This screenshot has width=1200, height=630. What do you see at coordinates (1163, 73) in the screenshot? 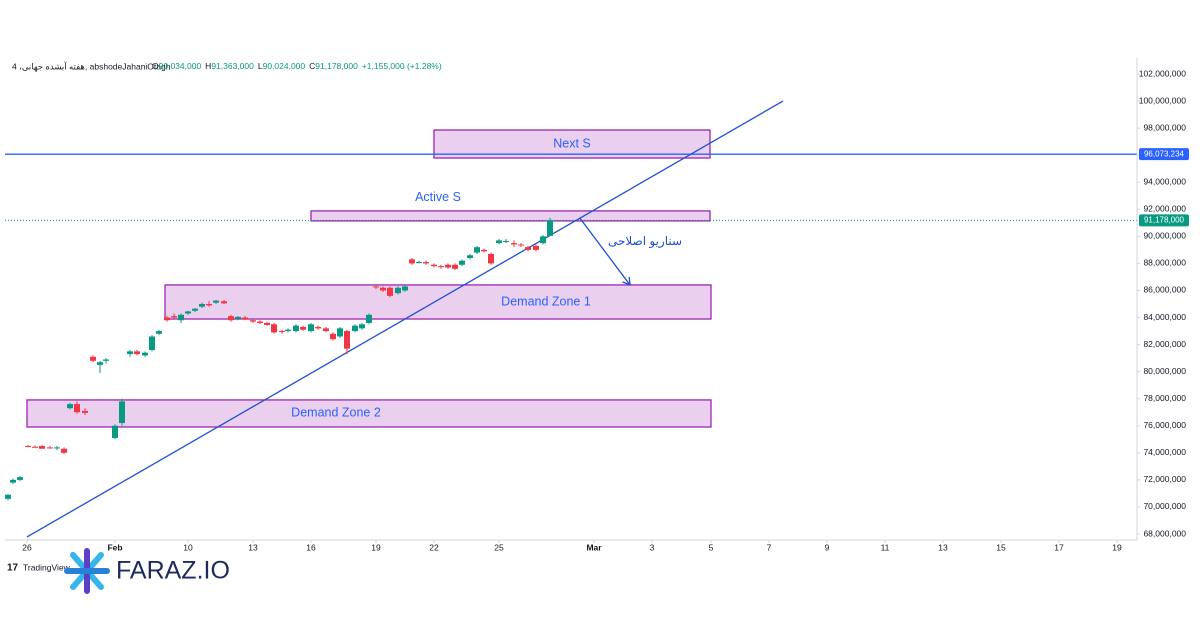
I see `y-tick-label: 102,000,000` at bounding box center [1163, 73].